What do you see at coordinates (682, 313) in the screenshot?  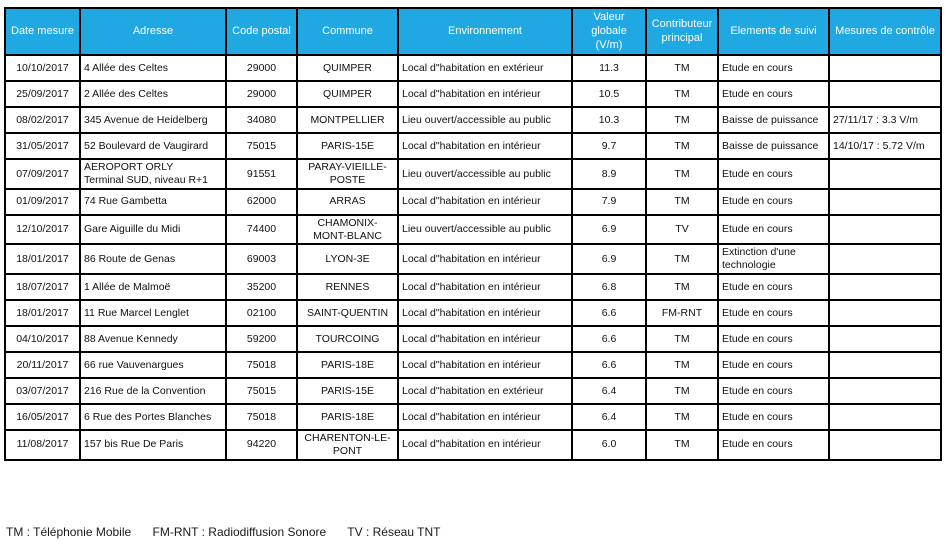 I see `cell-contributeur: FM-RNT` at bounding box center [682, 313].